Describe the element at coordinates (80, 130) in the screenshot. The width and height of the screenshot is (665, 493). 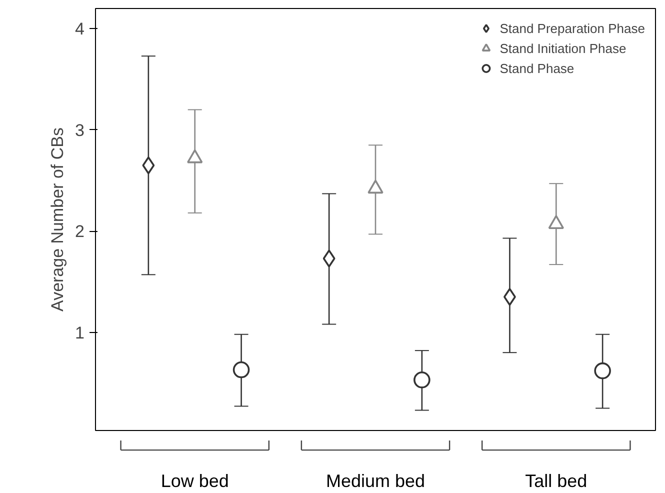
I see `y-tick-label: 3` at that location.